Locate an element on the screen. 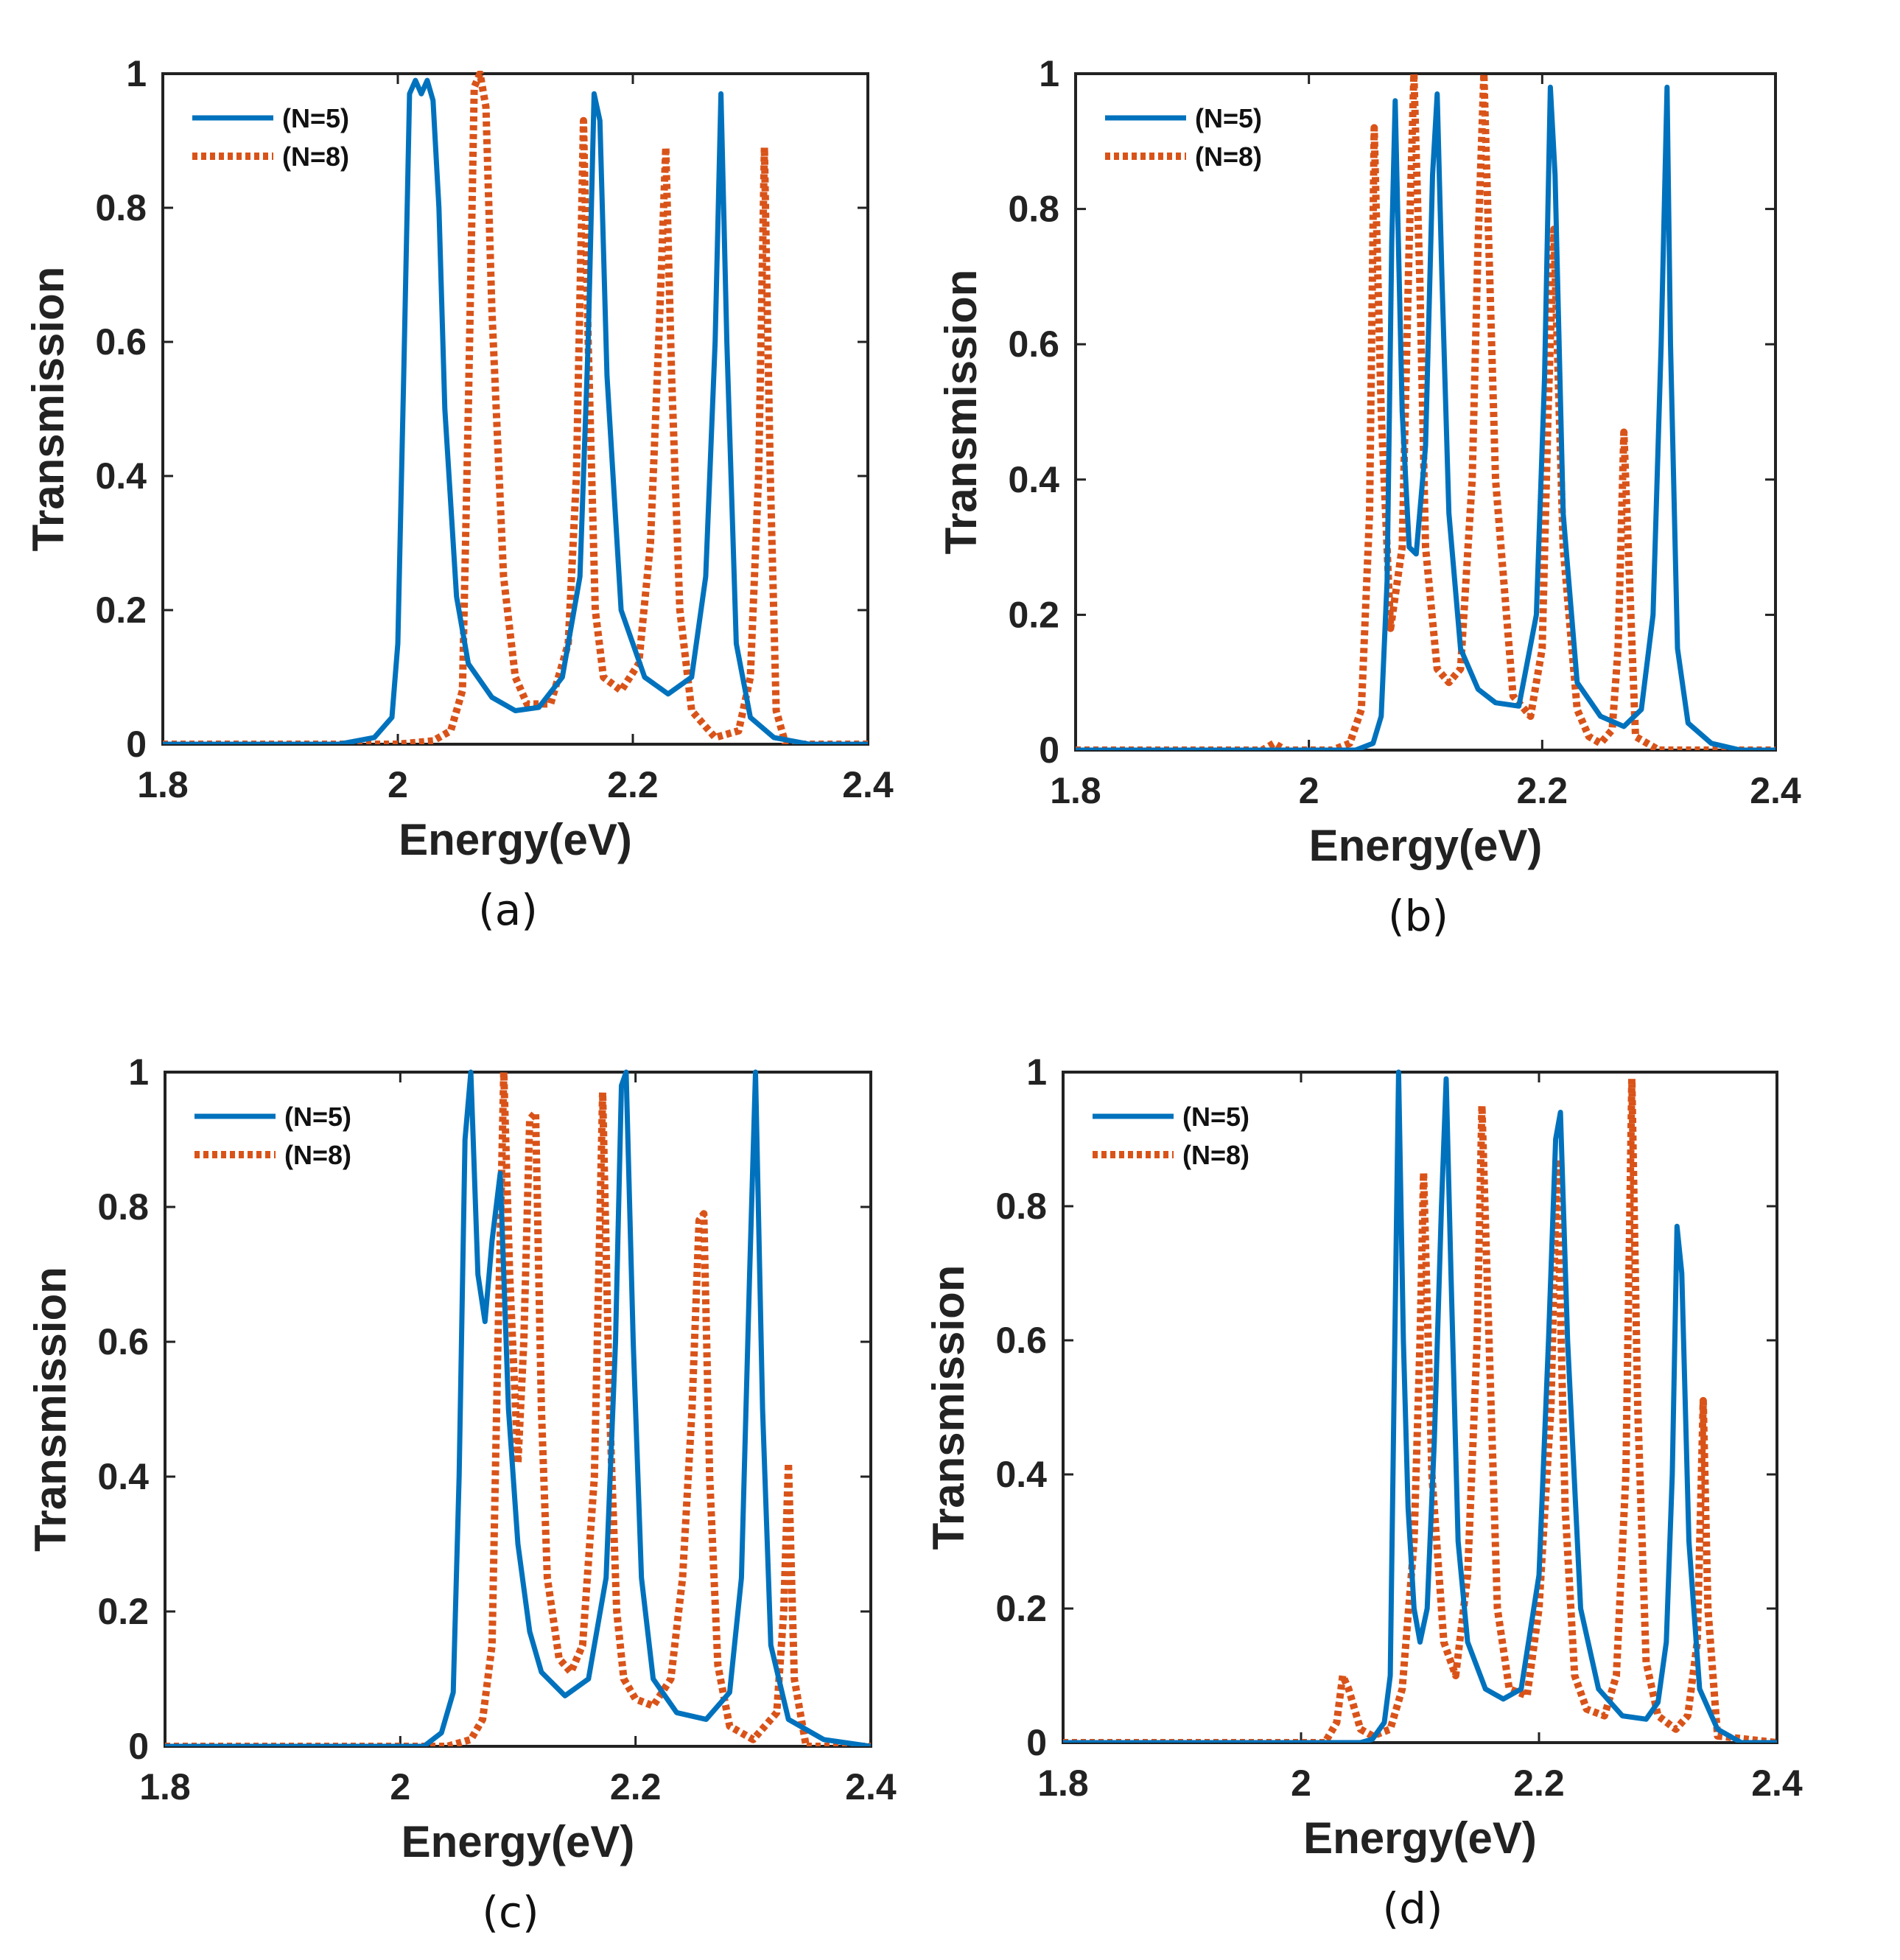 The width and height of the screenshot is (1900, 1960). panel-label: (c) is located at coordinates (510, 1912).